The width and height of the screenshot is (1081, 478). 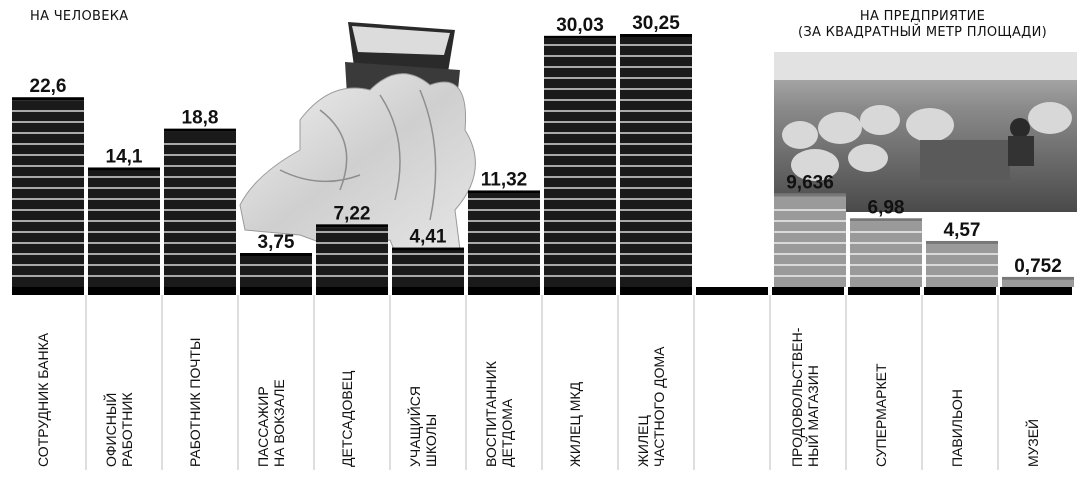 What do you see at coordinates (962, 230) in the screenshot?
I see `bar-value-label: 4,57` at bounding box center [962, 230].